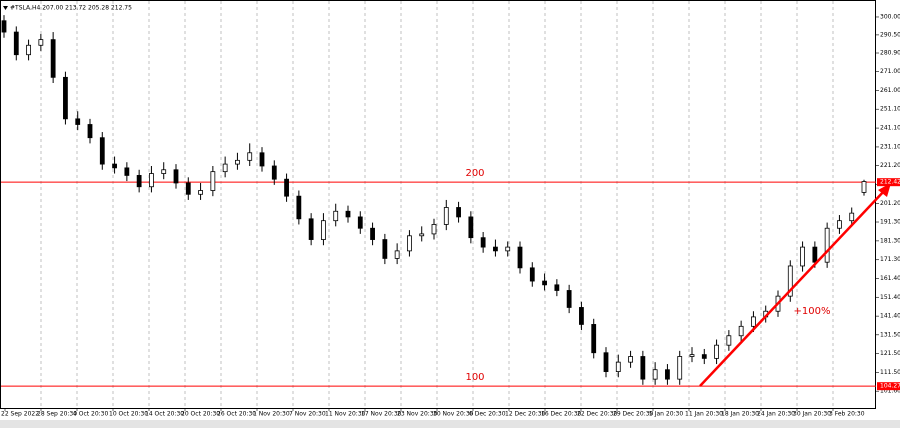 The height and width of the screenshot is (428, 900). What do you see at coordinates (890, 16) in the screenshot?
I see `y-tick-label: 300.00` at bounding box center [890, 16].